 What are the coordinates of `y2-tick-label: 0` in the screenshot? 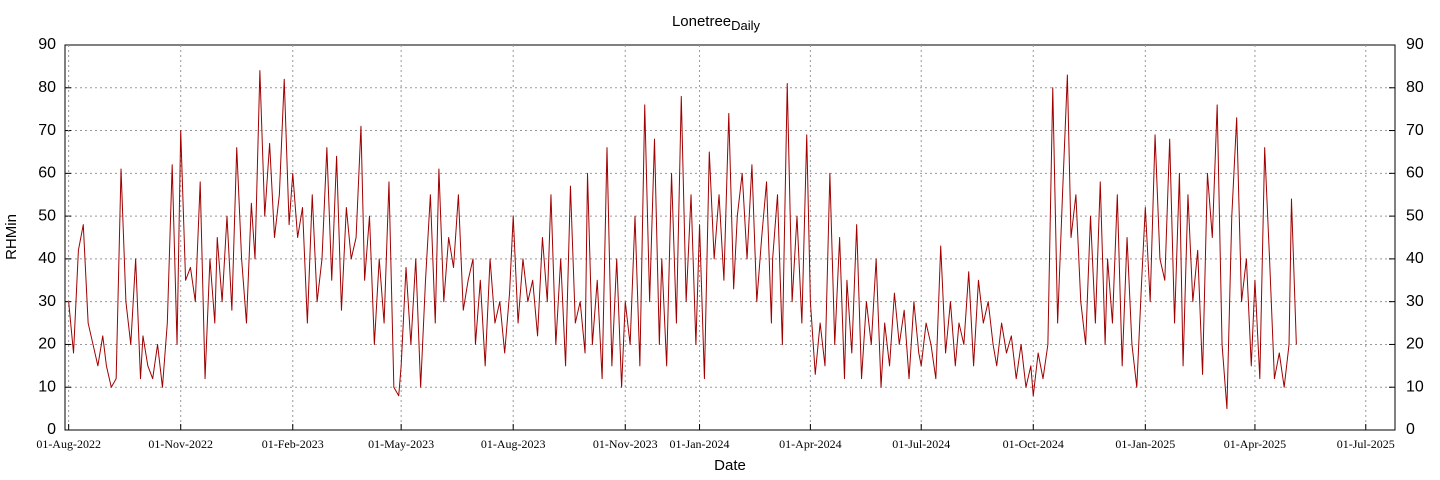 It's located at (1410, 429).